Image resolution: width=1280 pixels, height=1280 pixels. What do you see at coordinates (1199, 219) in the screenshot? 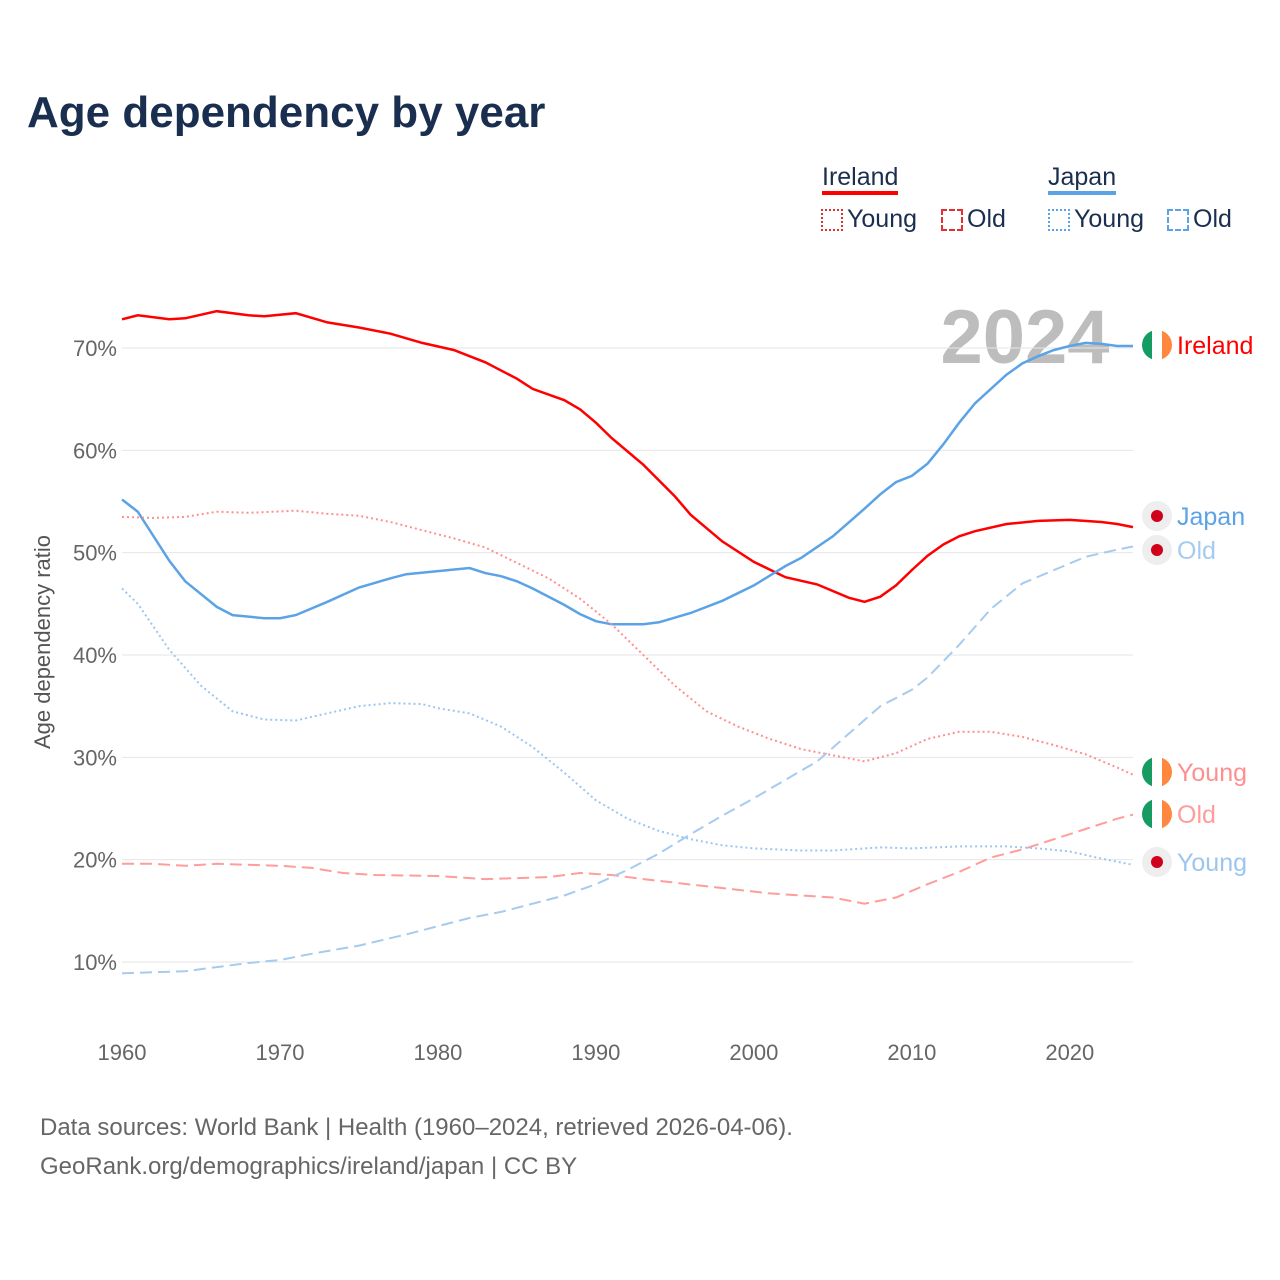
I see `legend-japan-old: Old` at bounding box center [1199, 219].